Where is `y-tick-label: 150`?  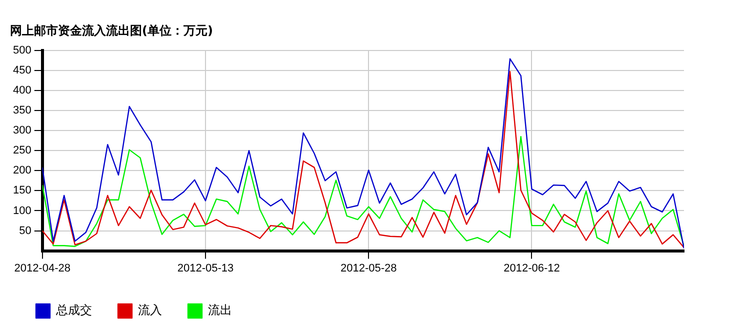 y-tick-label: 150 is located at coordinates (22, 190).